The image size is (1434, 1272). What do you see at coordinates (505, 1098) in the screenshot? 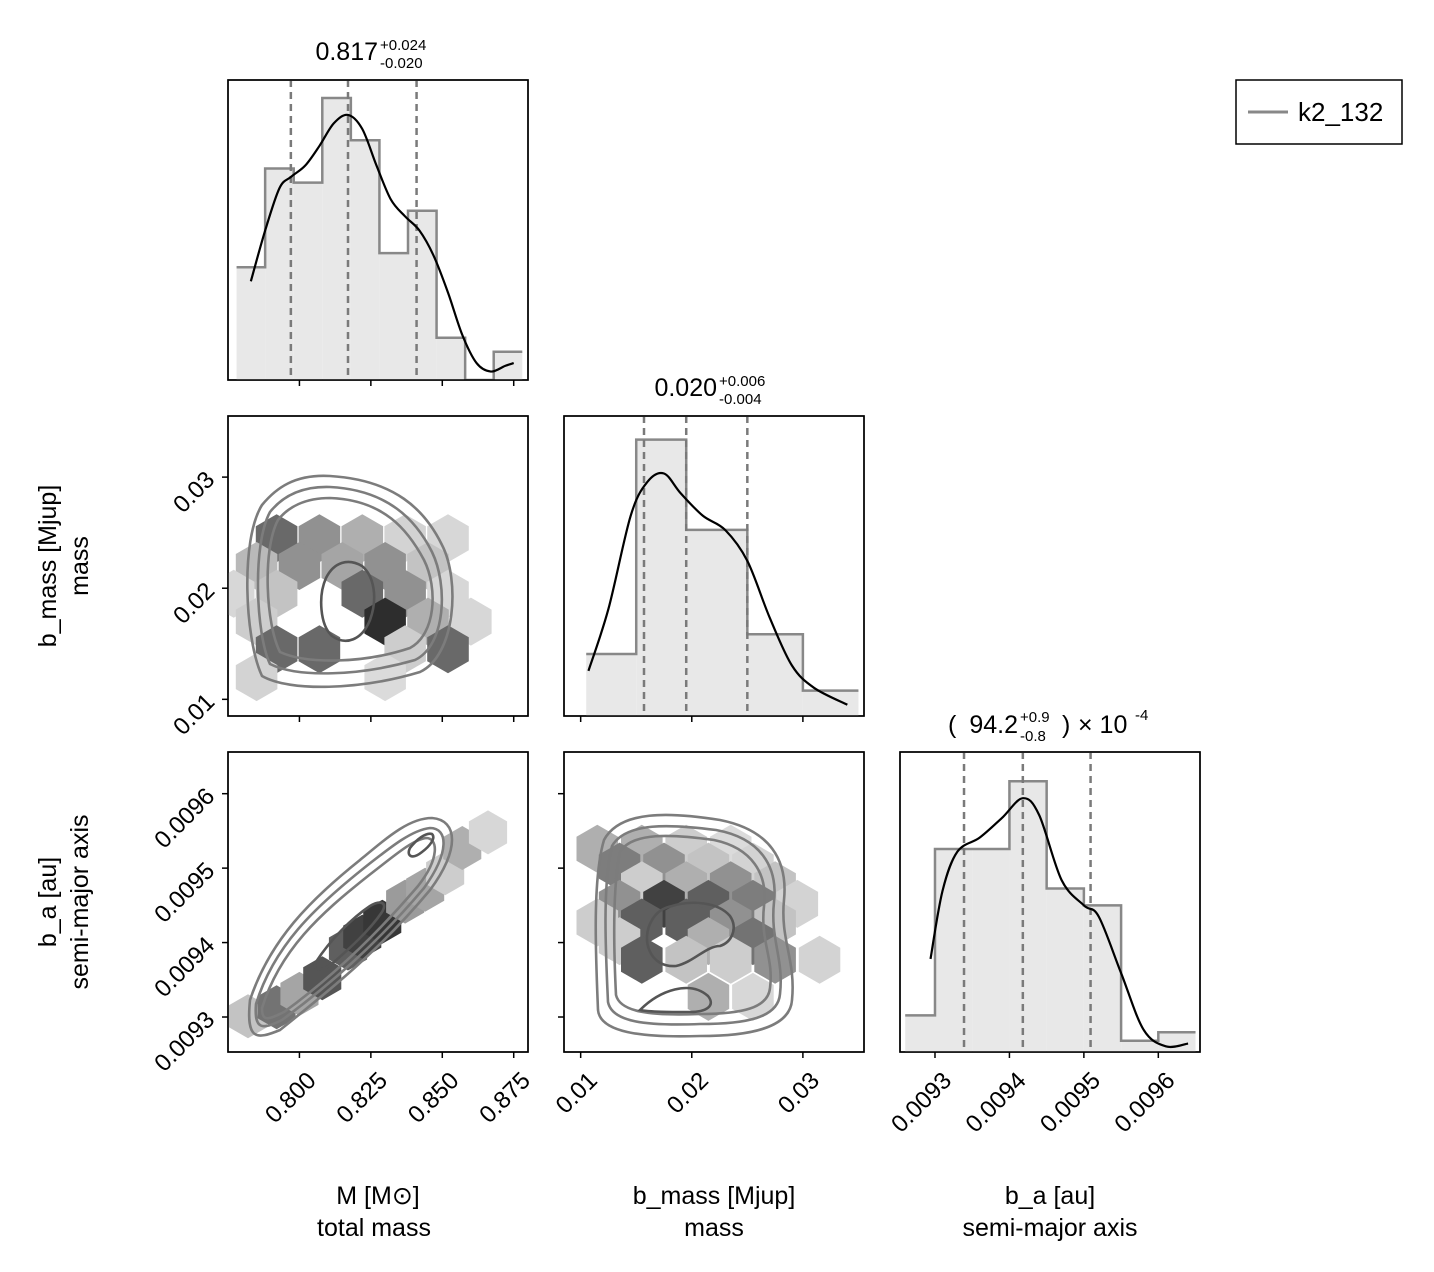
I see `xtick-label-M-3: 0.875` at bounding box center [505, 1098].